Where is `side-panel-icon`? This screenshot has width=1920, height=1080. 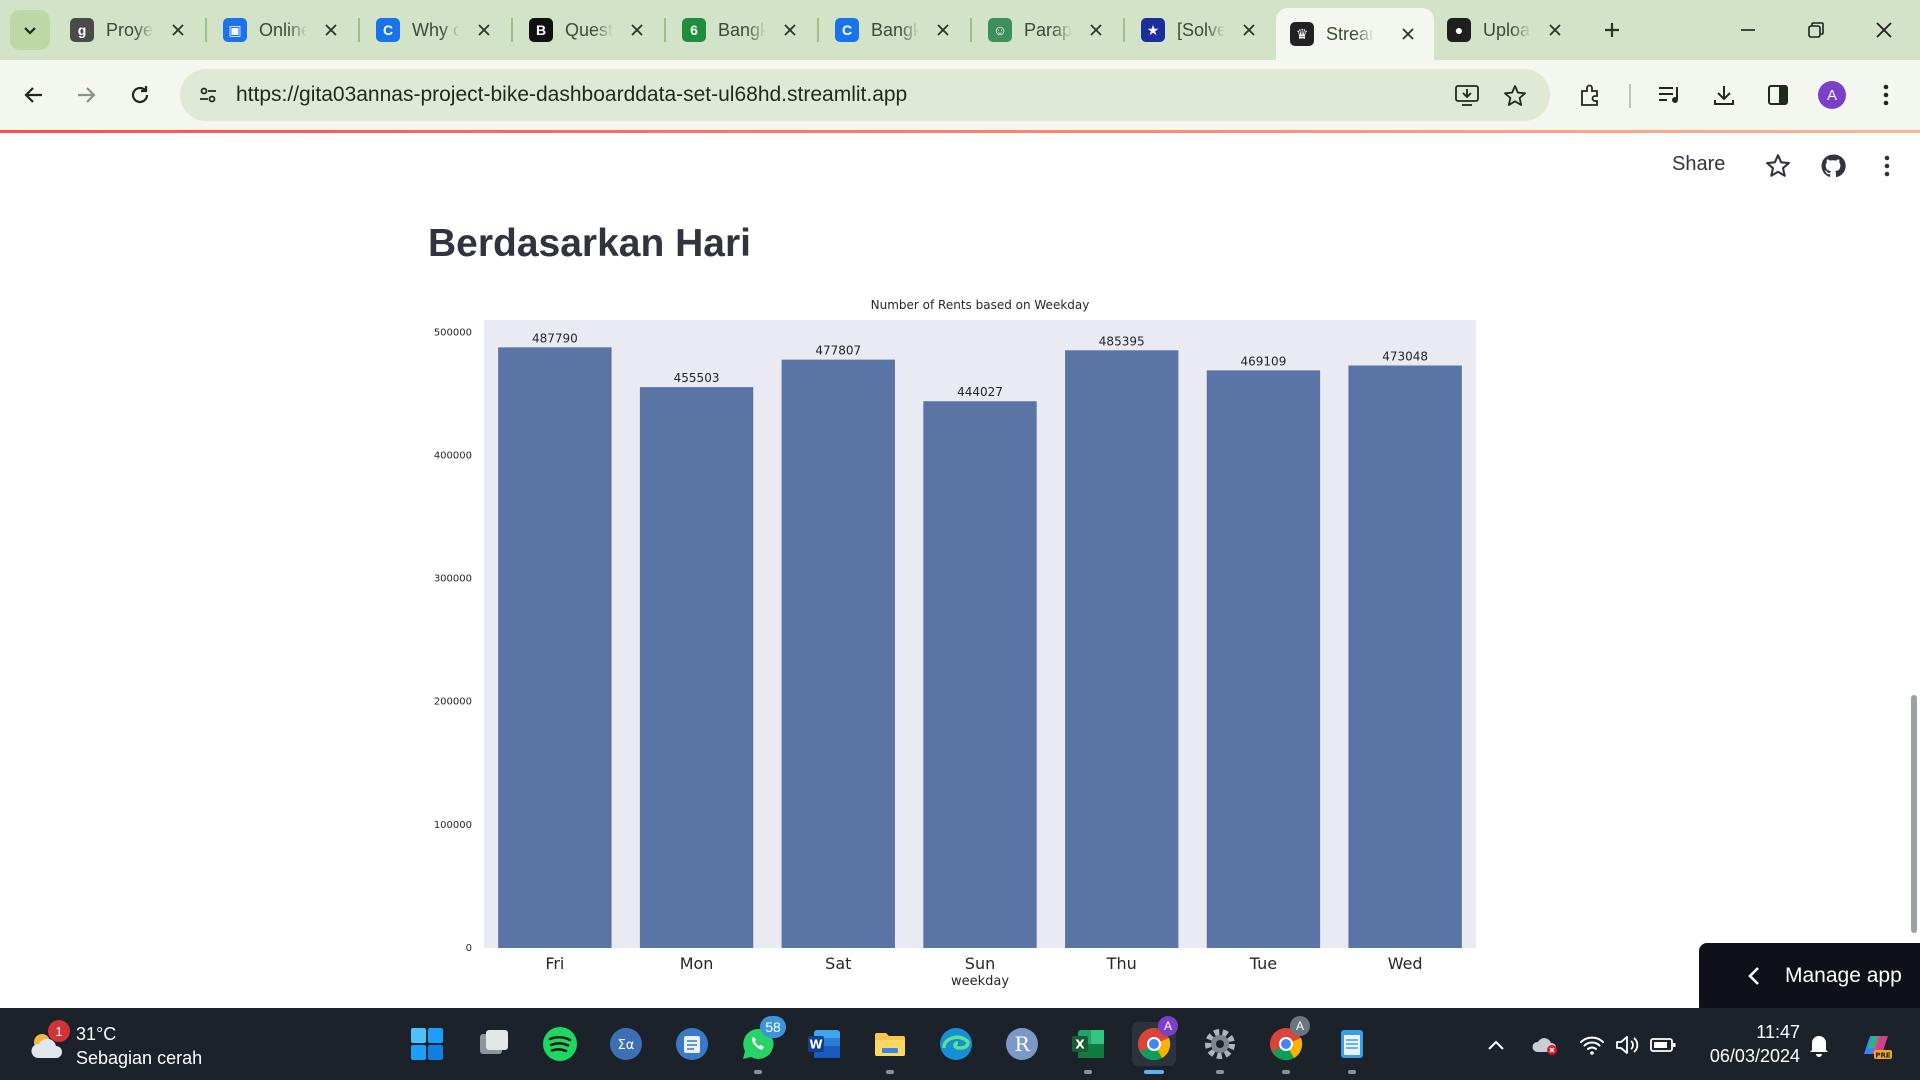 side-panel-icon is located at coordinates (1778, 95).